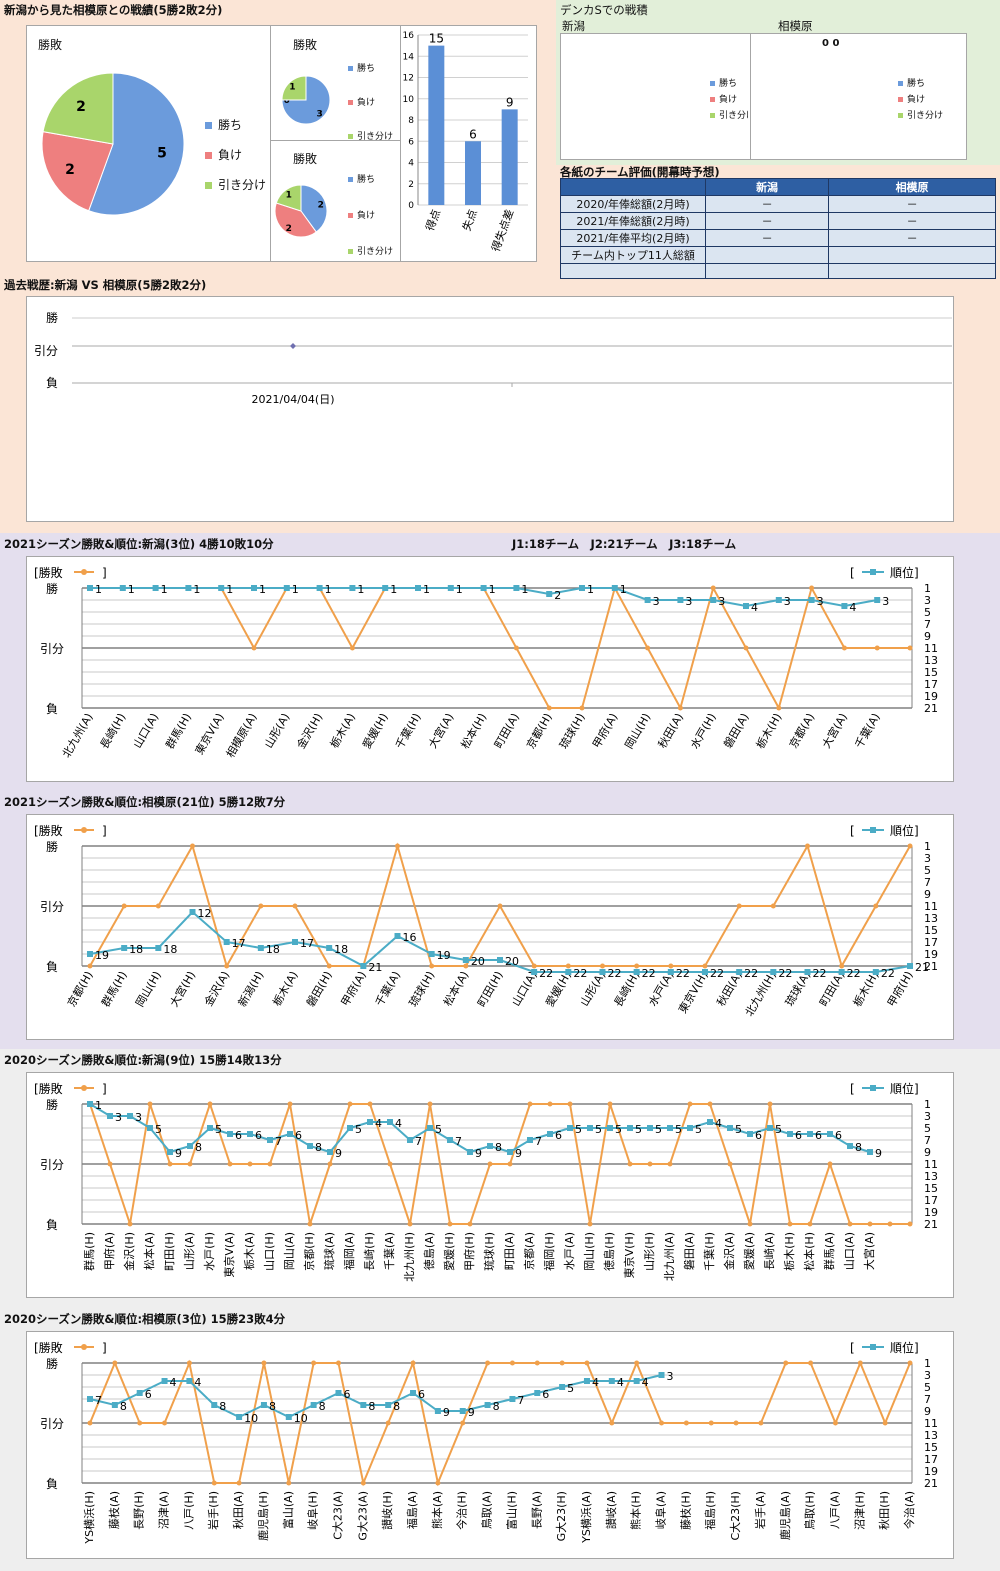 Image resolution: width=1000 pixels, height=1571 pixels. Describe the element at coordinates (927, 588) in the screenshot. I see `s2021-niigata-rank-tick: 1` at that location.